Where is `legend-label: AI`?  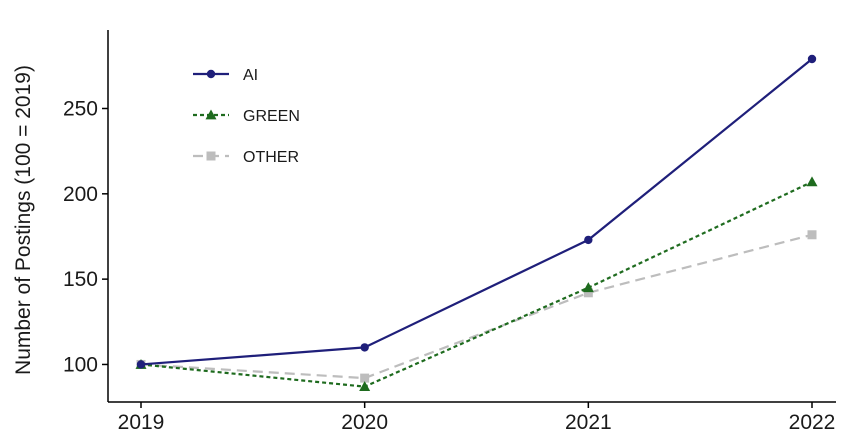
legend-label: AI is located at coordinates (250, 75).